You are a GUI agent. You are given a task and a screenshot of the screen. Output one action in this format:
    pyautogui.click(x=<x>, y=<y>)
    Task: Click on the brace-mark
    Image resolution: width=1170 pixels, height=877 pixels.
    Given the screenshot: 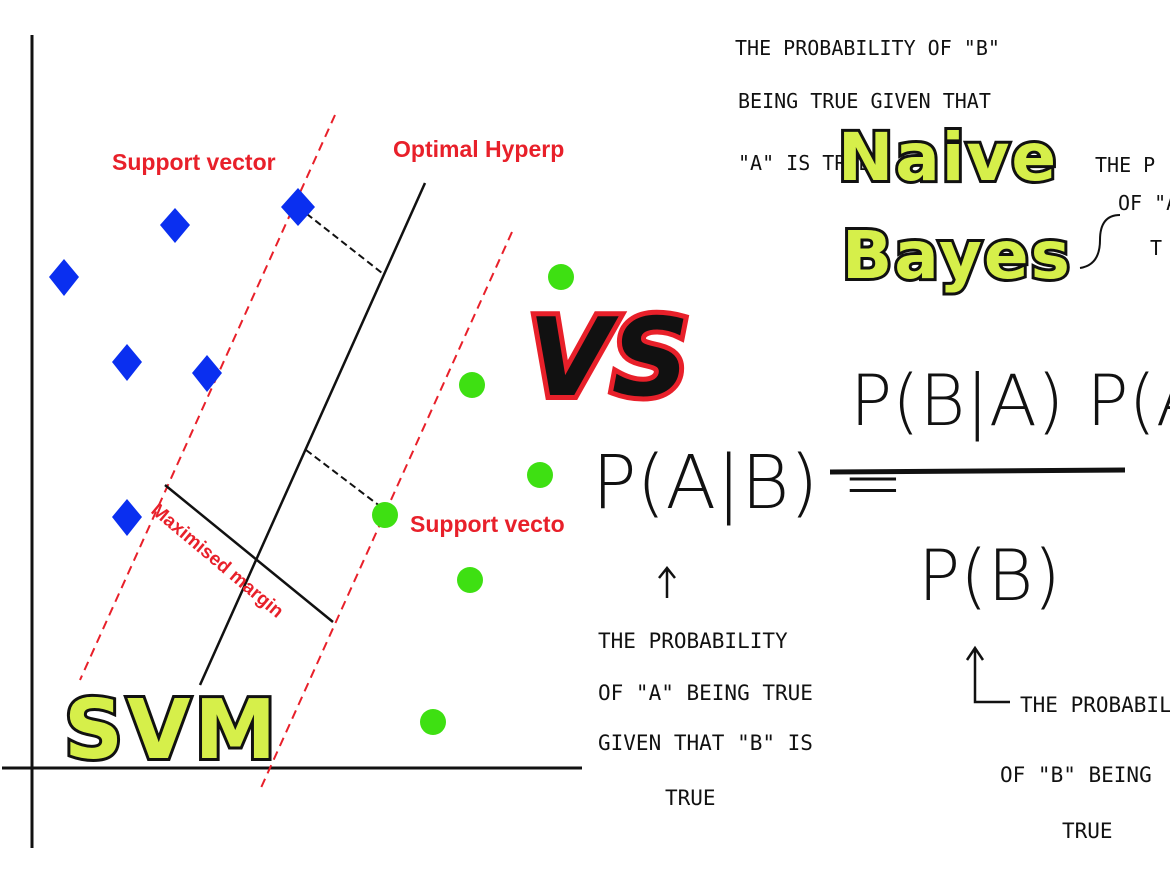 What is the action you would take?
    pyautogui.click(x=1100, y=241)
    